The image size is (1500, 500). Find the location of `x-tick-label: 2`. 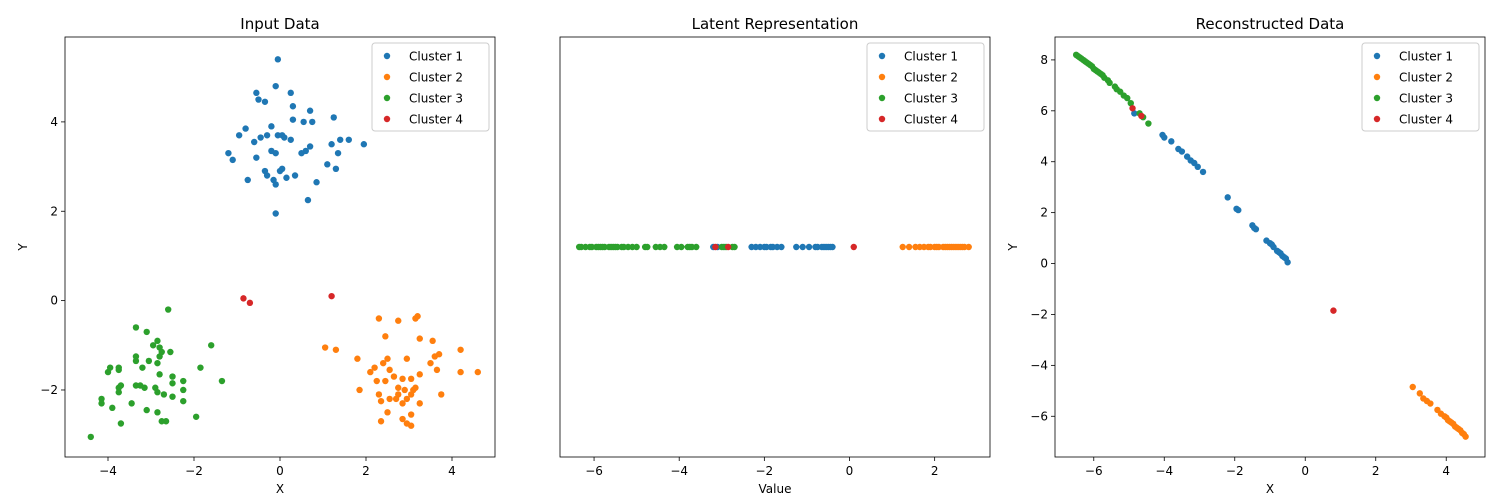

x-tick-label: 2 is located at coordinates (935, 471).